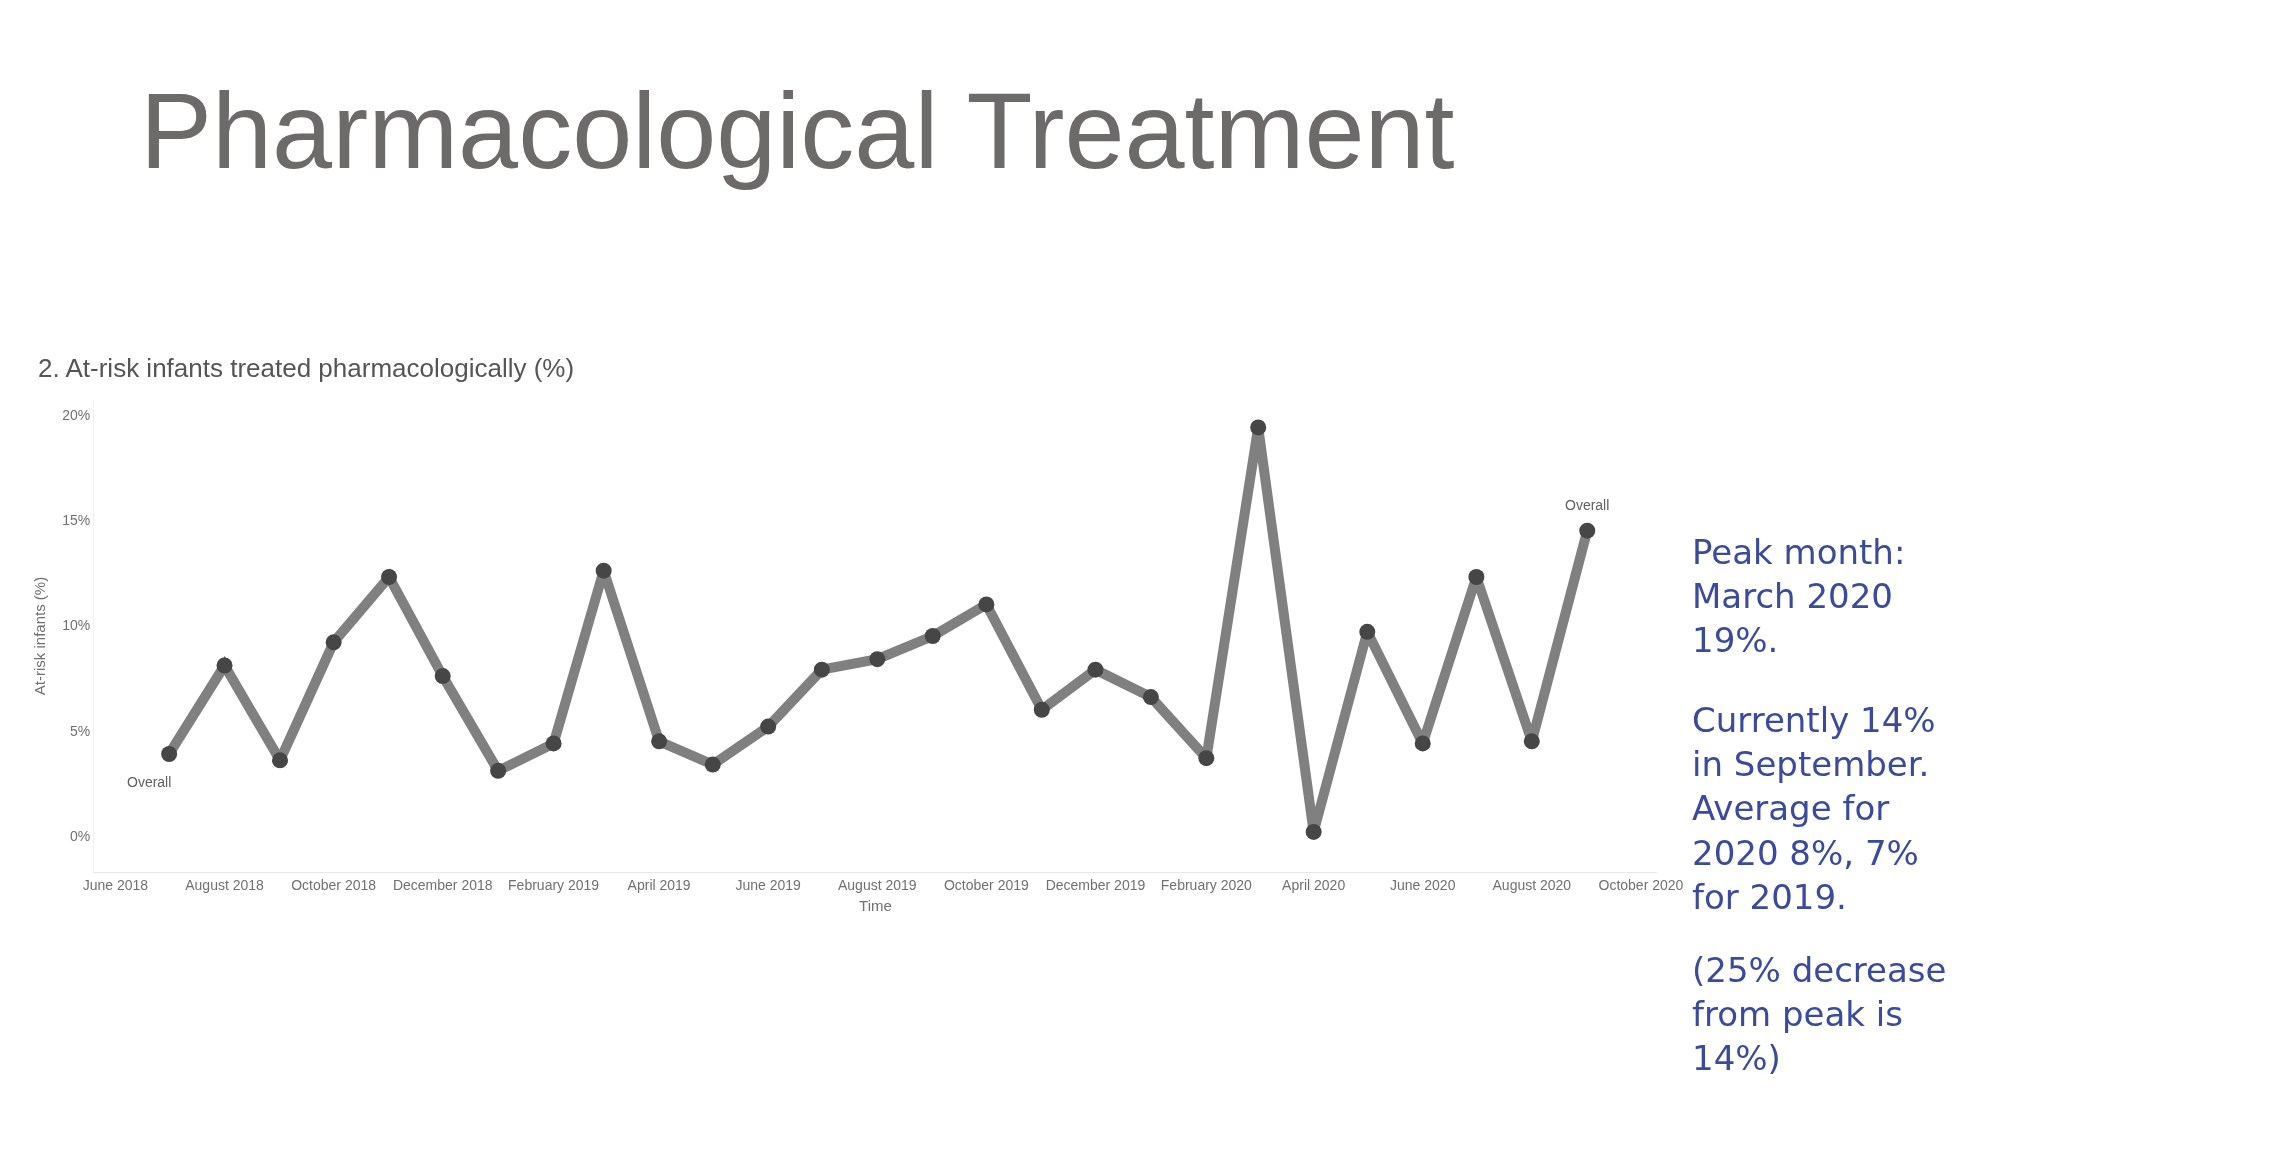 This screenshot has width=2280, height=1166. Describe the element at coordinates (1819, 1014) in the screenshot. I see `text: (25% decrease from peak is 14%)` at that location.